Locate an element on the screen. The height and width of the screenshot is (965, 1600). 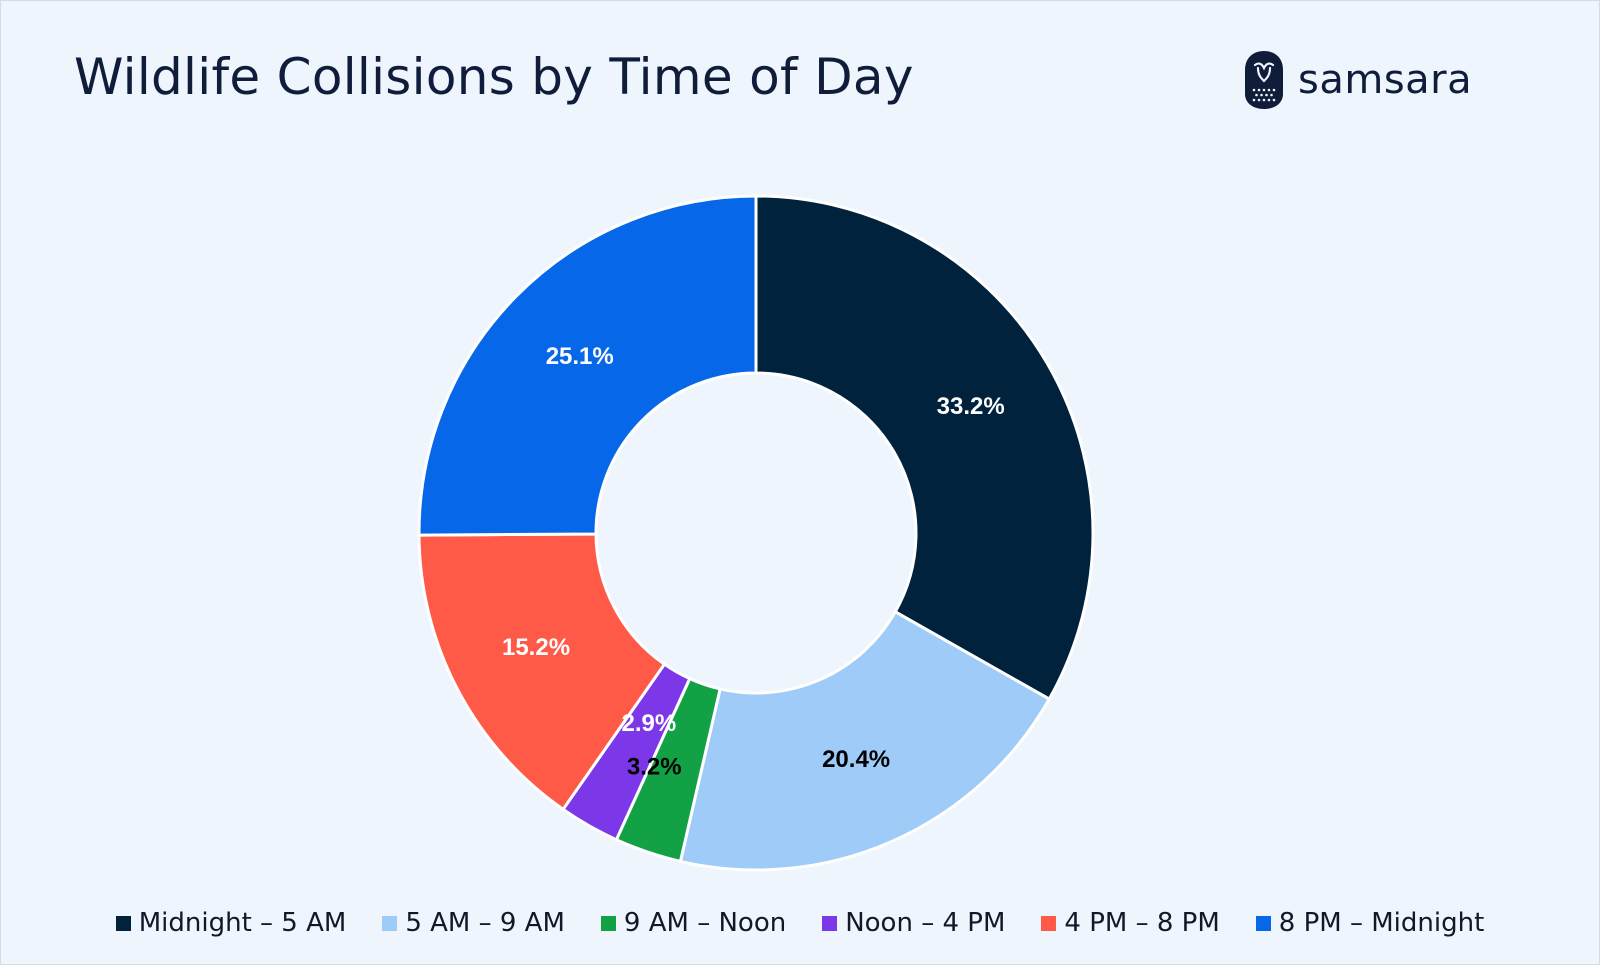
slice-value-label: 2.9% is located at coordinates (649, 723).